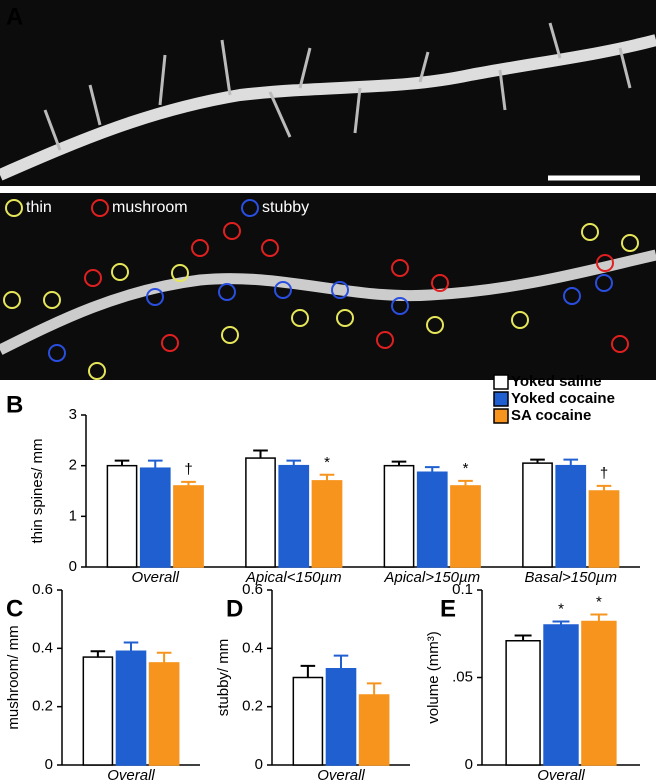 The image size is (656, 780). I want to click on legend-text: Yoked saline, so click(556, 381).